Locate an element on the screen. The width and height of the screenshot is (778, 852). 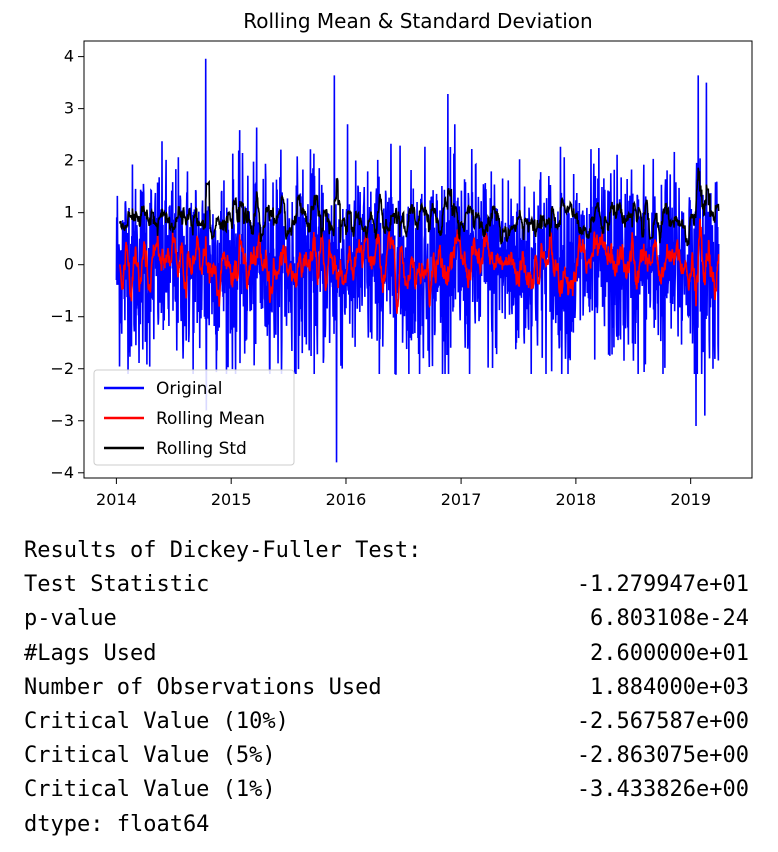
x-tick-label: 2015 is located at coordinates (231, 499).